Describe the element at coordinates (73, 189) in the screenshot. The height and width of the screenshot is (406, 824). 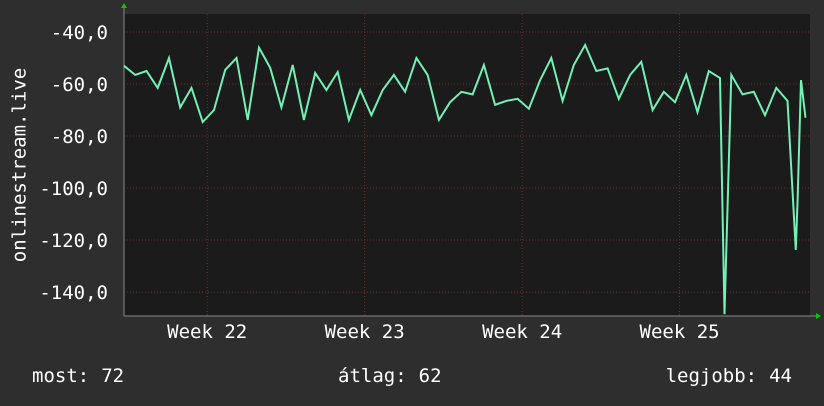
I see `y-tick-label: -100,0` at that location.